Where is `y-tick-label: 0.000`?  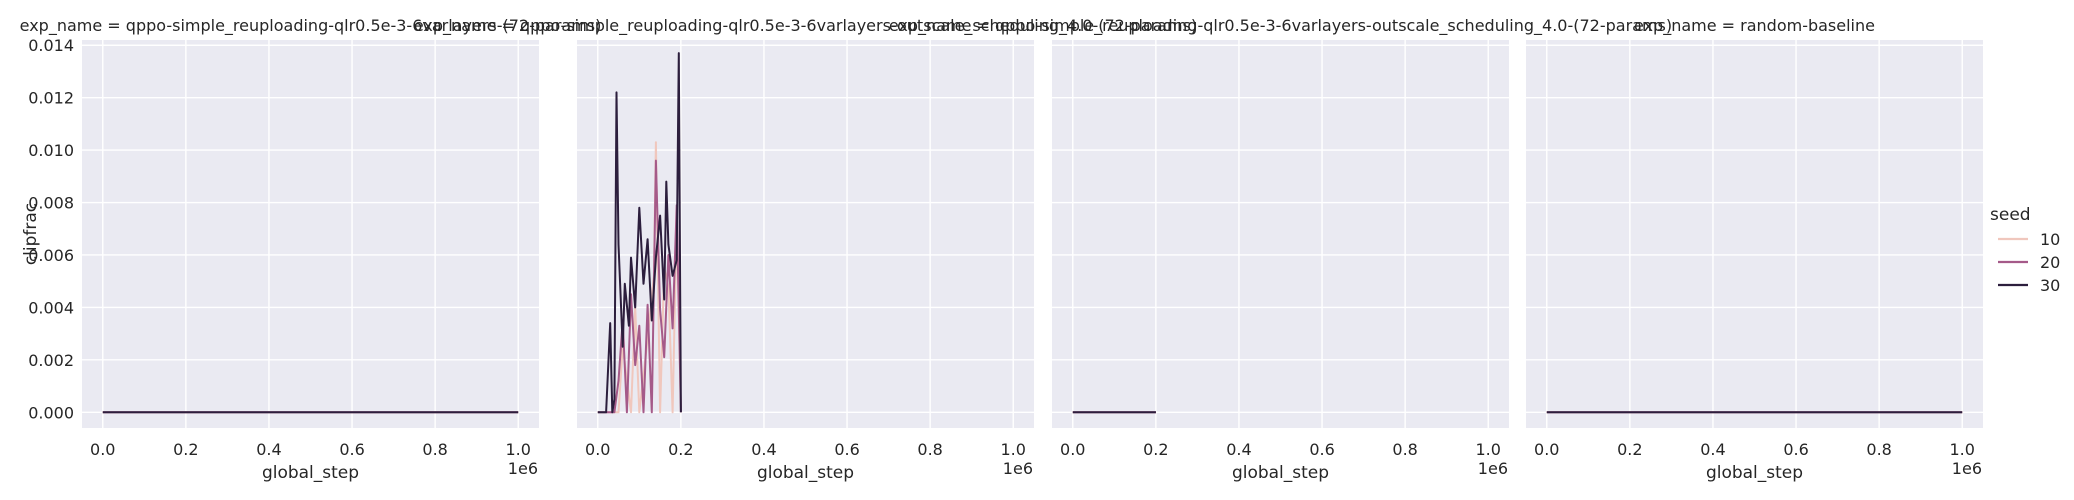 y-tick-label: 0.000 is located at coordinates (51, 412).